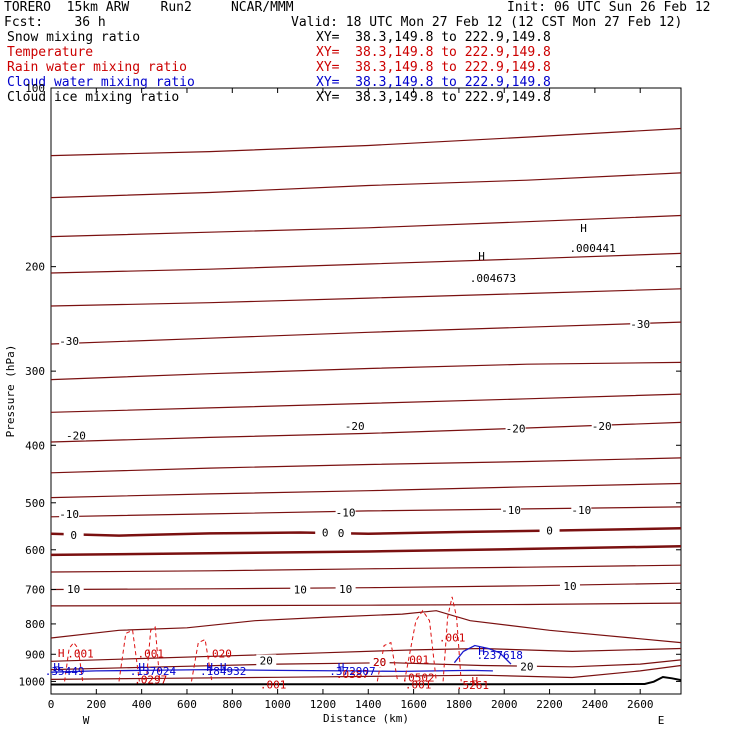 The image size is (740, 740). I want to click on endpoint-right-label: E, so click(661, 720).